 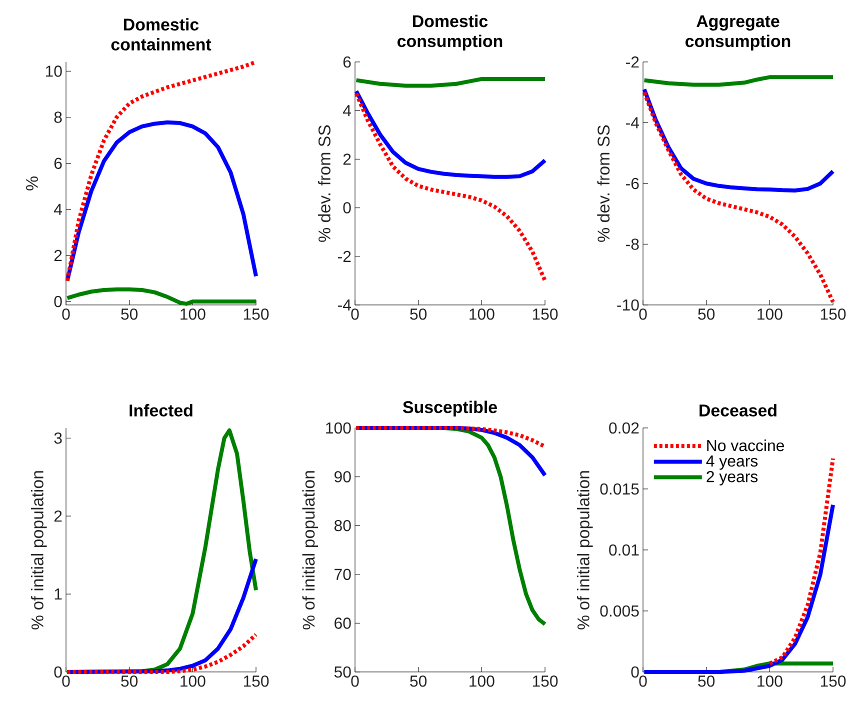 I want to click on chart-title: Domestic consumption, so click(x=450, y=32).